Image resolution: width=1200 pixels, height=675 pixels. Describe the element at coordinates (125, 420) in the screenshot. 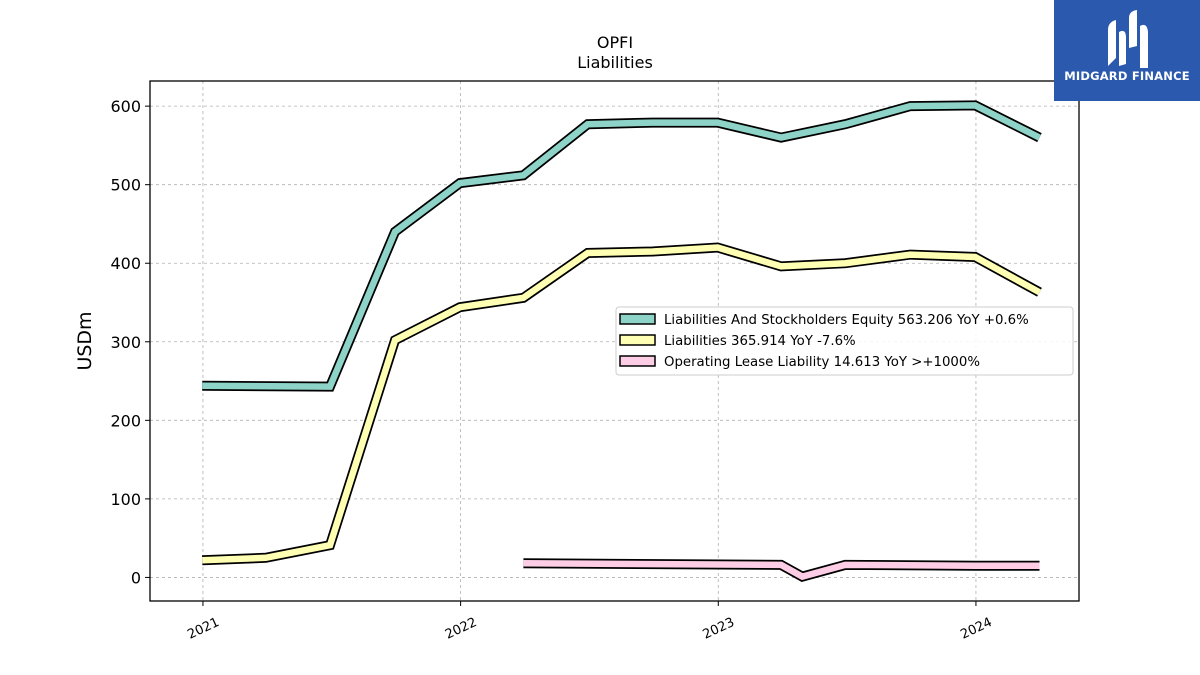

I see `y-tick-label: 200` at that location.